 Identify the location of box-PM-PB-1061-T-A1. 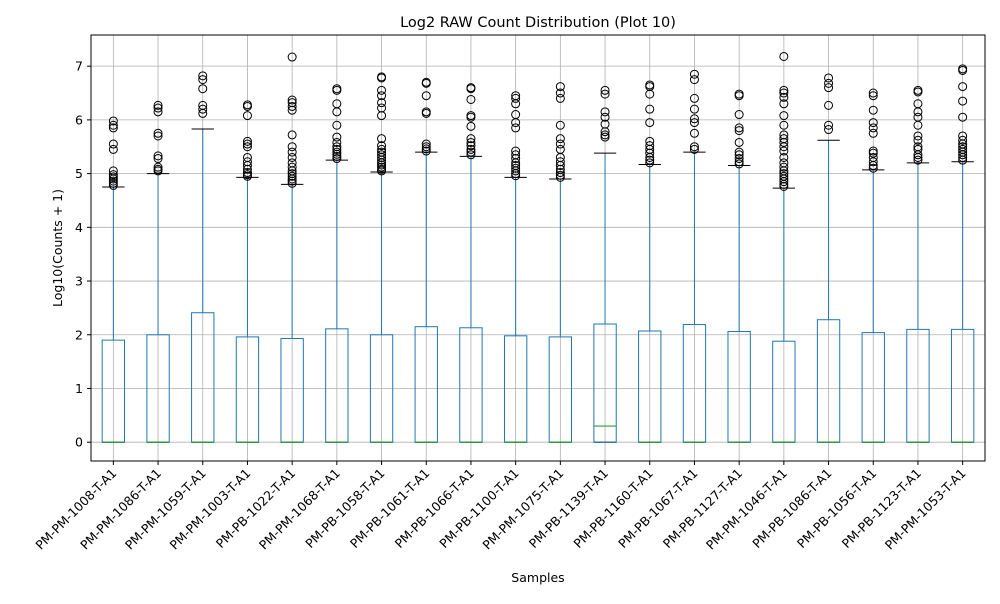
(426, 297).